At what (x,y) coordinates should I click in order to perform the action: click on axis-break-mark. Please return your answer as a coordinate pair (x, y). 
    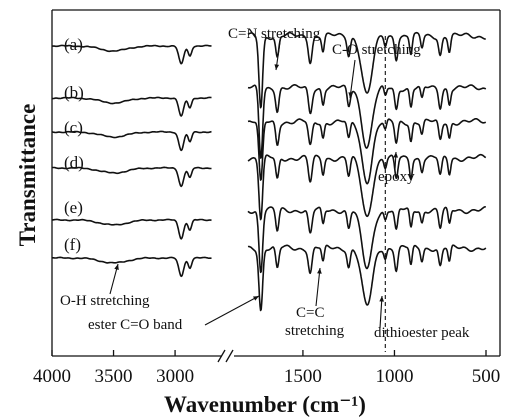
    Looking at the image, I should click on (225, 356).